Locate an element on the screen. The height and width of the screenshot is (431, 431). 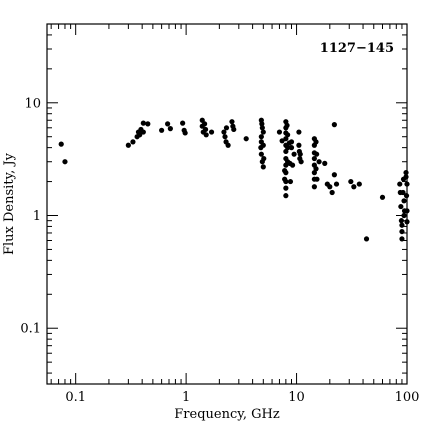
y-axis-title: Flux Density, Jy is located at coordinates (9, 203).